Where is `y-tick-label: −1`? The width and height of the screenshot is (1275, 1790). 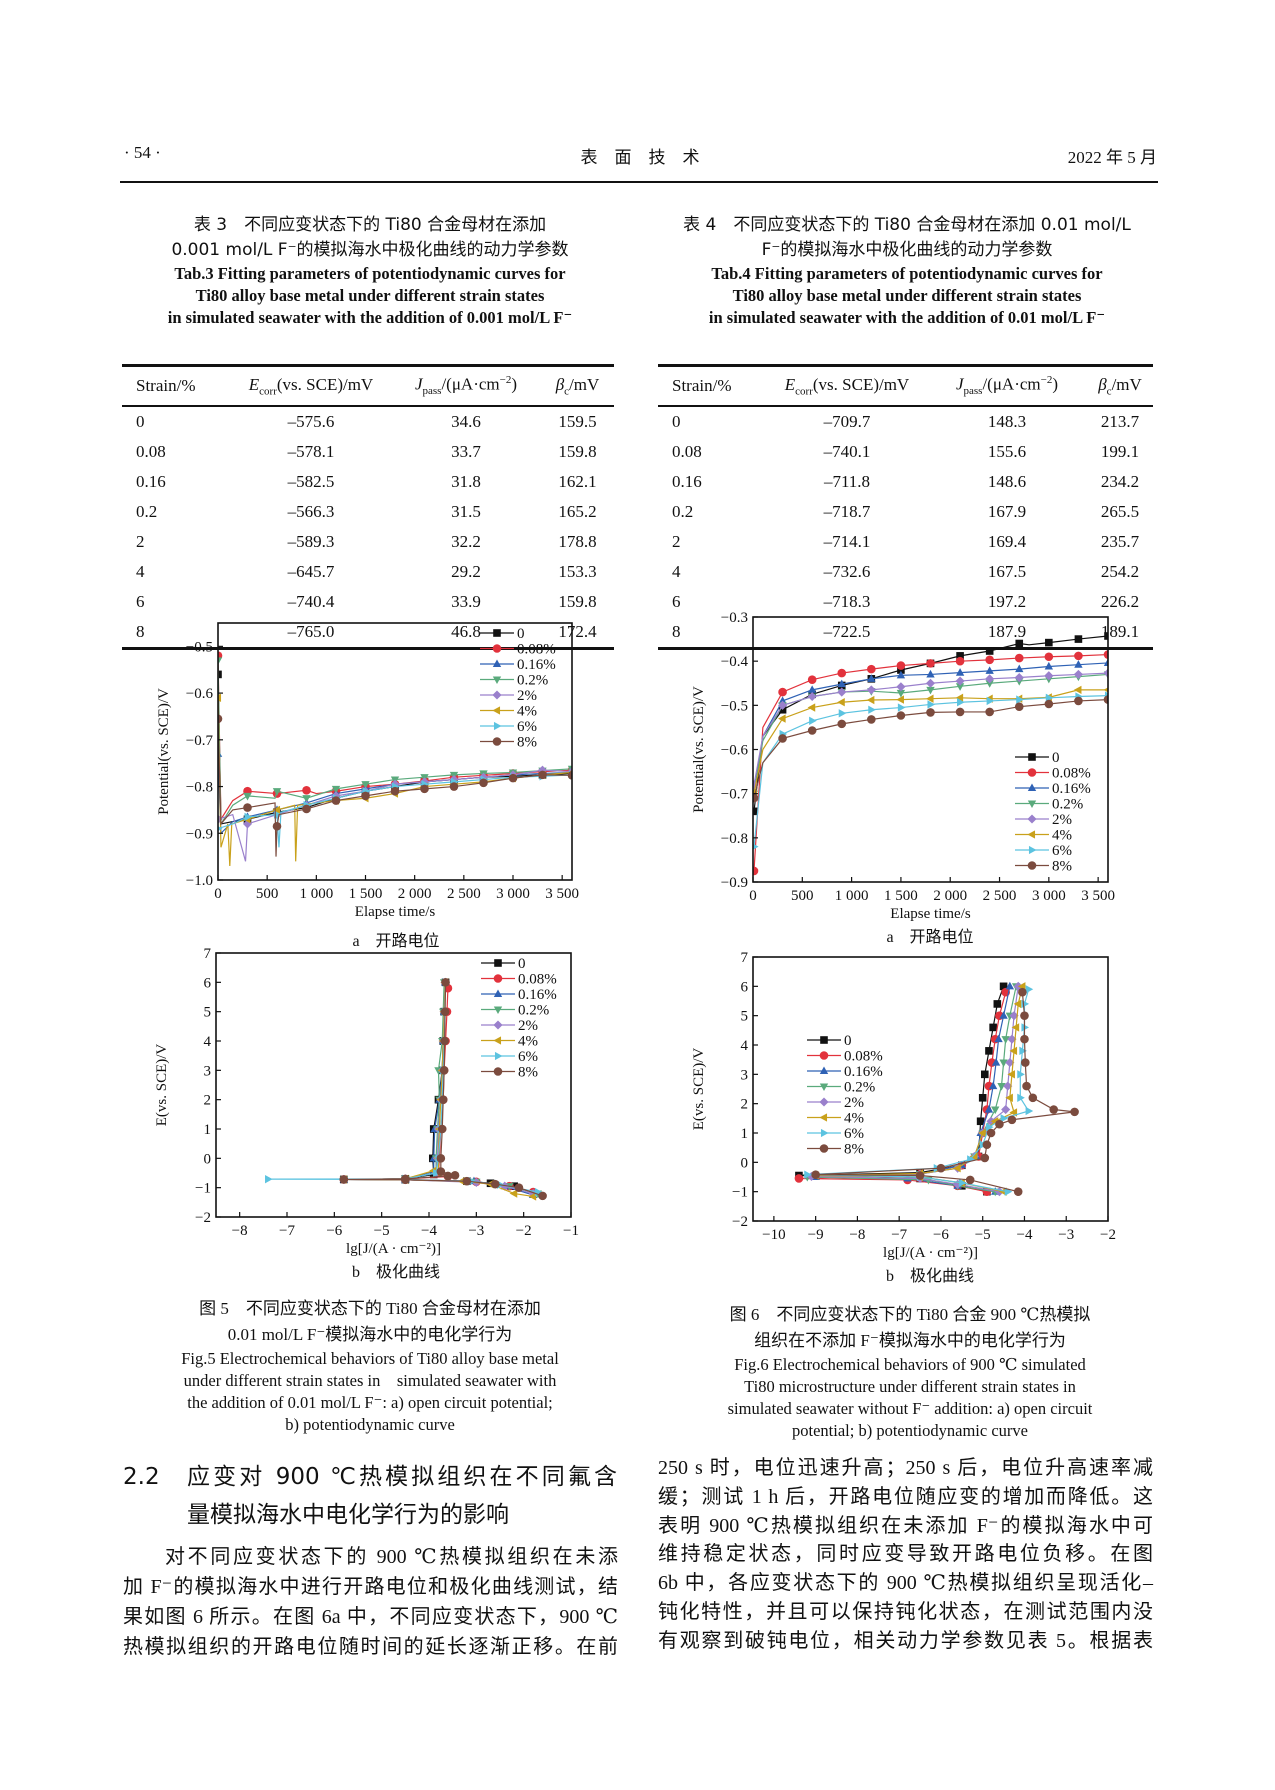 y-tick-label: −1 is located at coordinates (740, 1193).